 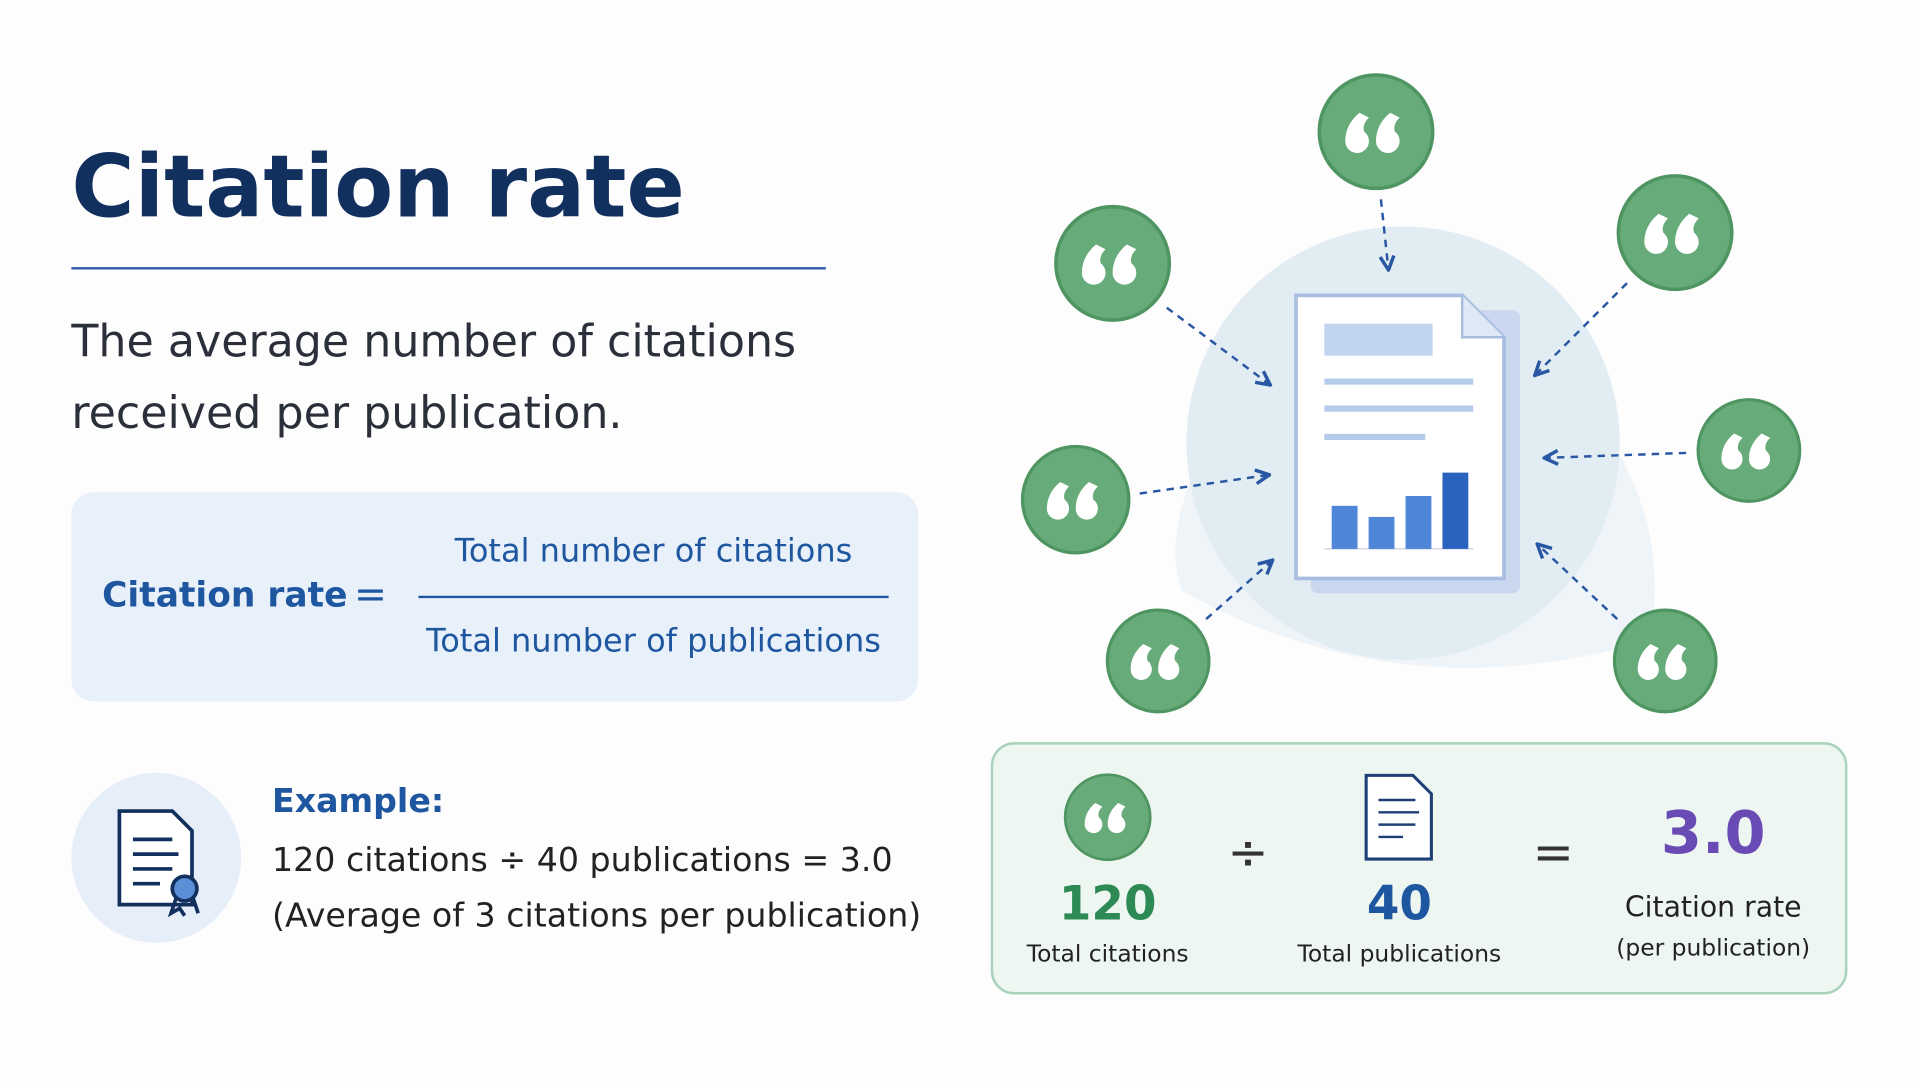 What do you see at coordinates (1247, 852) in the screenshot?
I see `divide-sign: ÷` at bounding box center [1247, 852].